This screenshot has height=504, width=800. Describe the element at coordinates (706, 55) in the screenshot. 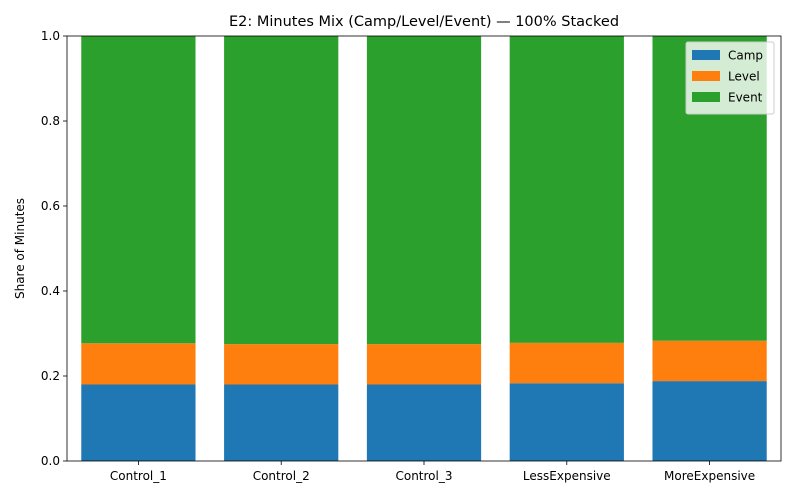

I see `legend-swatch-camp` at that location.